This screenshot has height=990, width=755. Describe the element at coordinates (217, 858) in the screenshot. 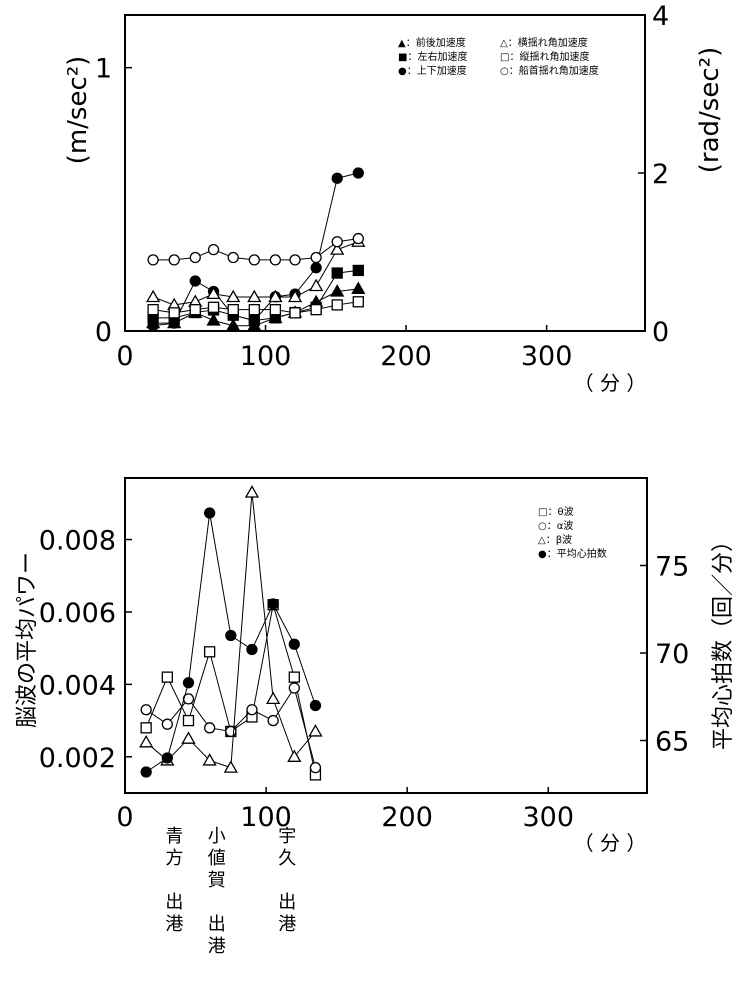

I see `port-annotation-char: 値` at that location.